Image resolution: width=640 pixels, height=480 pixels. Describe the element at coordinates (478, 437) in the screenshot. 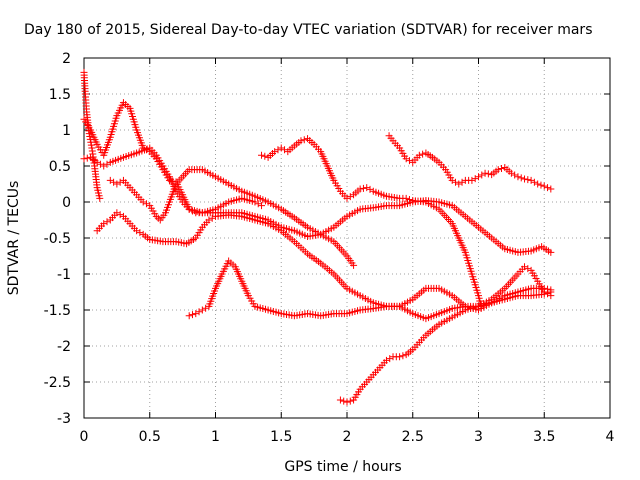

I see `x-tick-label: 3` at that location.